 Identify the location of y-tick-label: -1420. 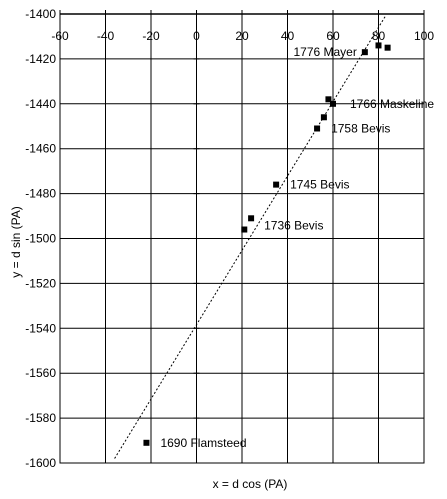
(40, 59).